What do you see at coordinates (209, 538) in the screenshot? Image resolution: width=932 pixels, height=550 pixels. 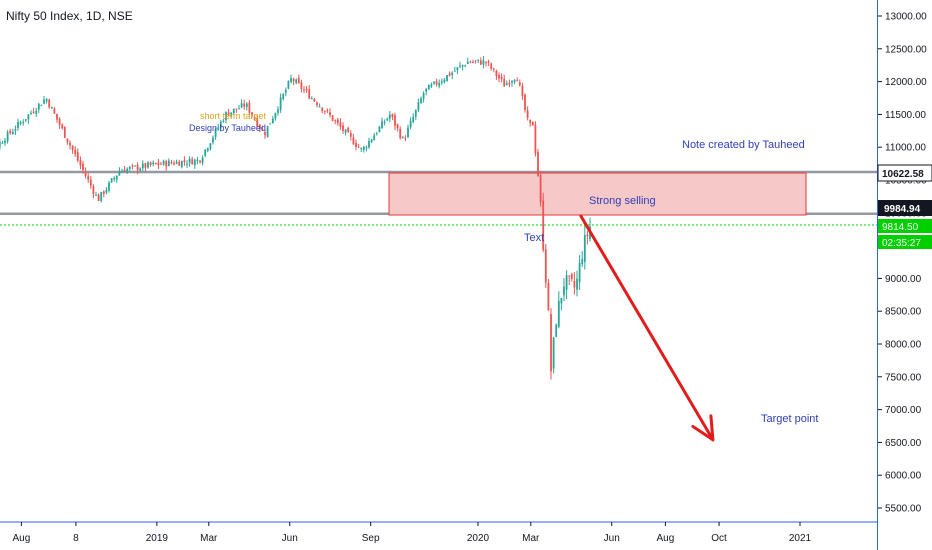 I see `time-tick-label: Mar` at bounding box center [209, 538].